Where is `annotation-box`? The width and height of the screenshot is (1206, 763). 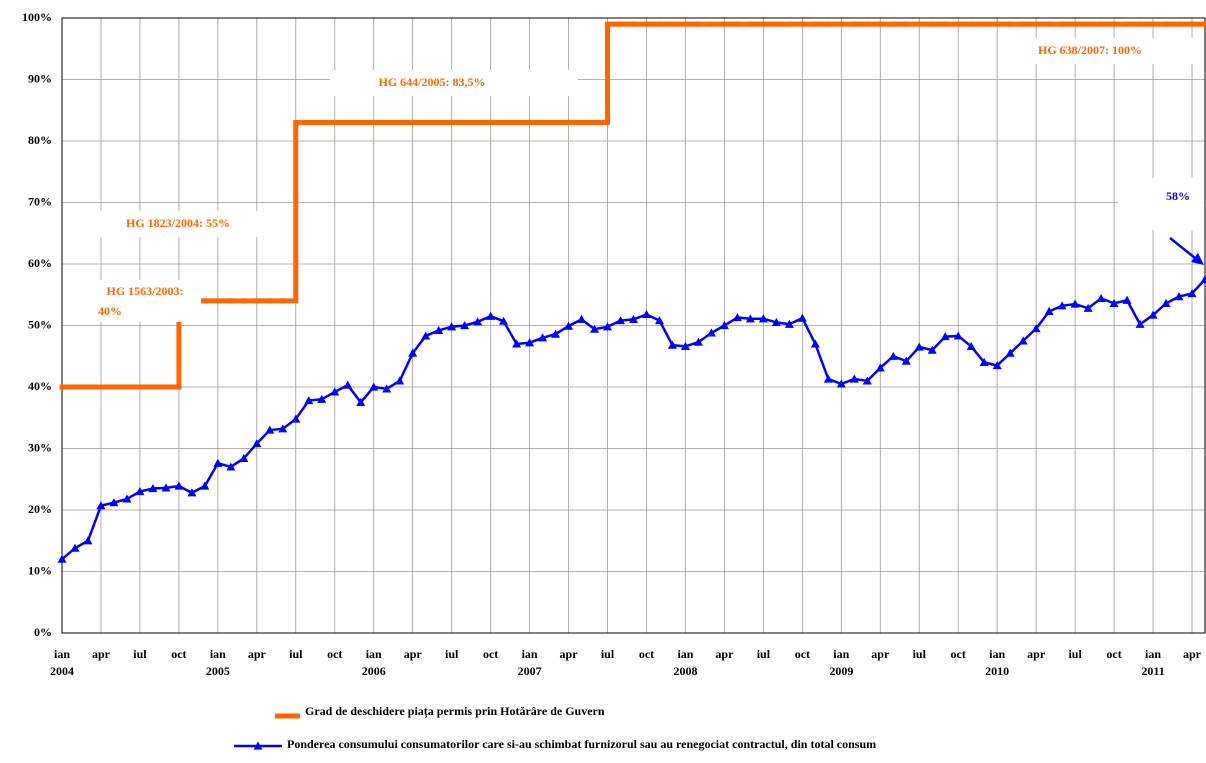 annotation-box is located at coordinates (1161, 204).